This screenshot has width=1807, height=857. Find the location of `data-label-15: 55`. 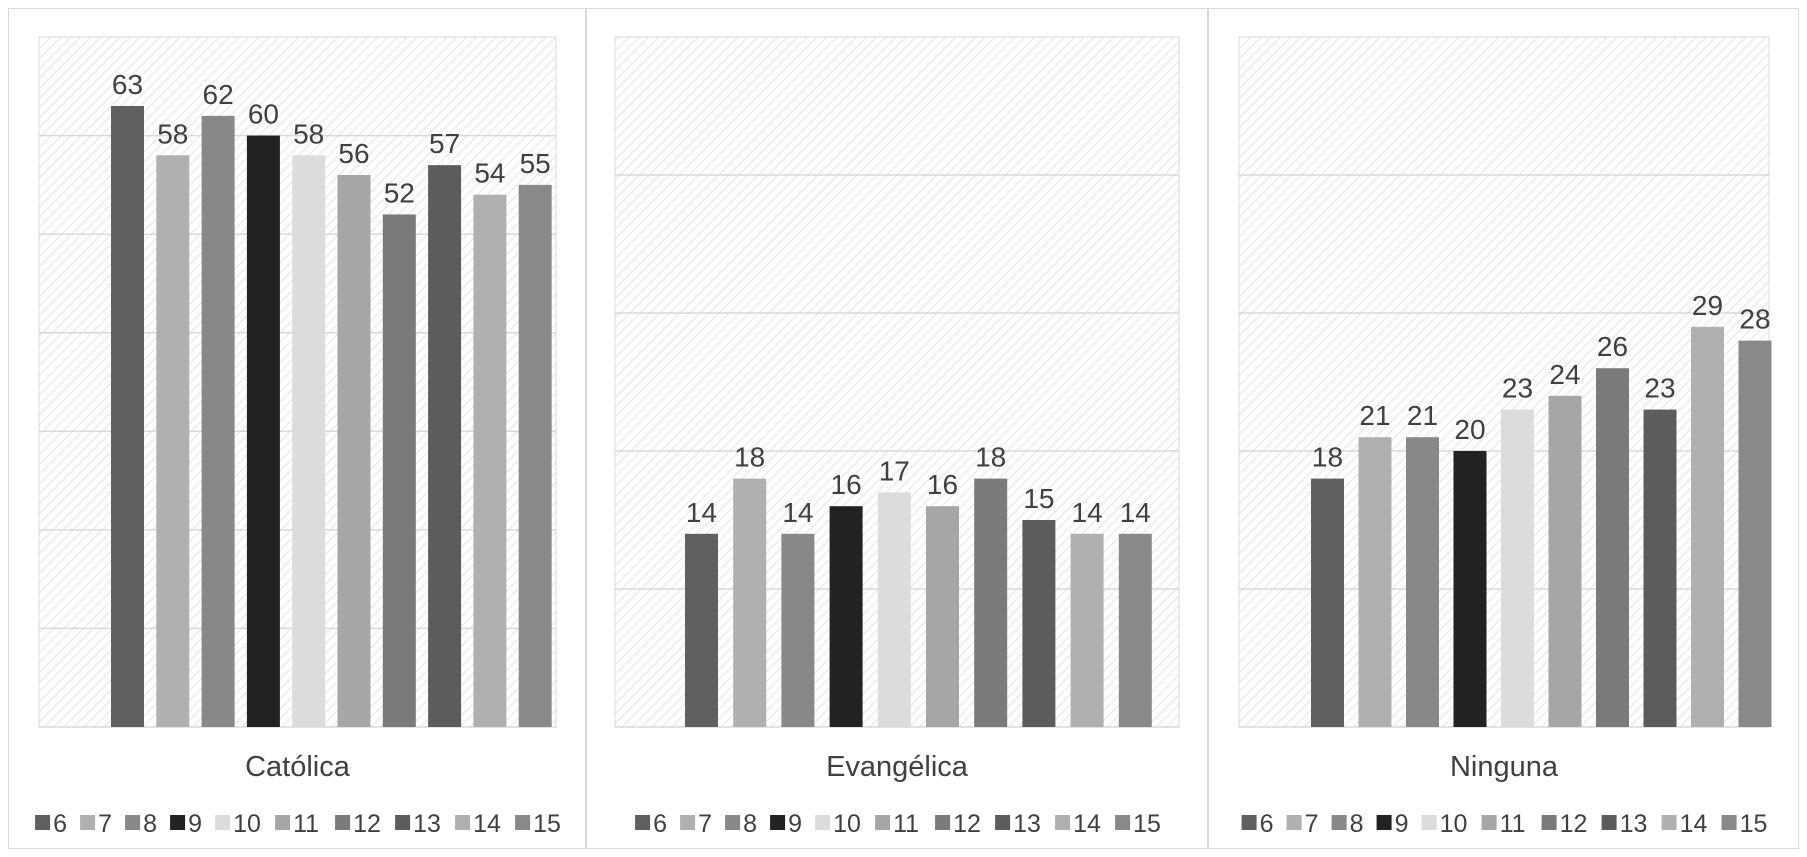

data-label-15: 55 is located at coordinates (535, 163).